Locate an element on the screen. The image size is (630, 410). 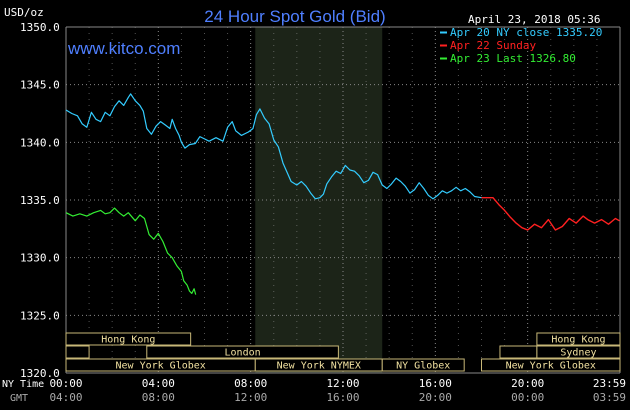
y-tick-label: 1330.0 is located at coordinates (40, 258).